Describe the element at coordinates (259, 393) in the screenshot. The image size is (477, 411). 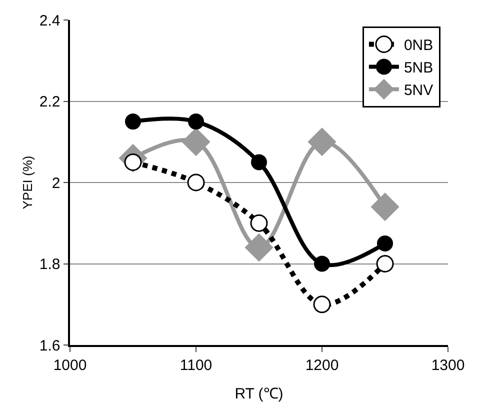
I see `x-axis-title: RT (℃)` at that location.